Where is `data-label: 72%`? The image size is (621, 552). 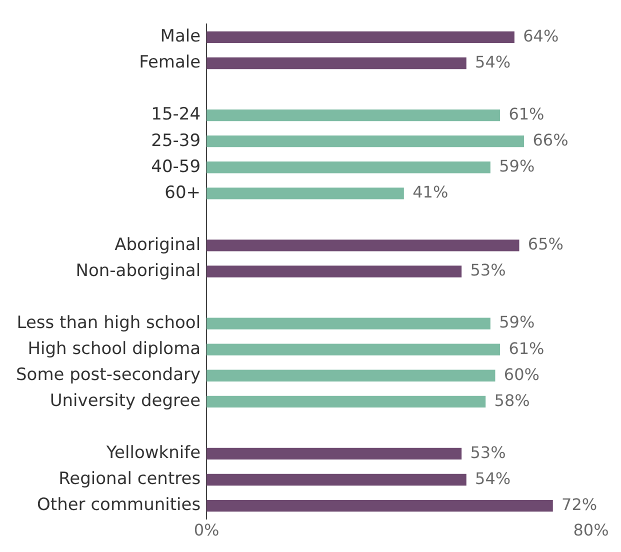 data-label: 72% is located at coordinates (580, 504).